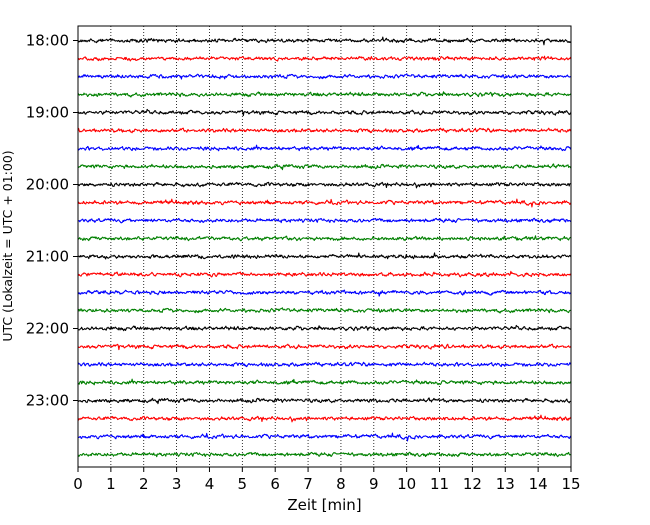 The height and width of the screenshot is (525, 650). I want to click on x-ticks: 0 1 2 3 4 5 6 7 8 9 10 11 12 13 14 15, so click(327, 480).